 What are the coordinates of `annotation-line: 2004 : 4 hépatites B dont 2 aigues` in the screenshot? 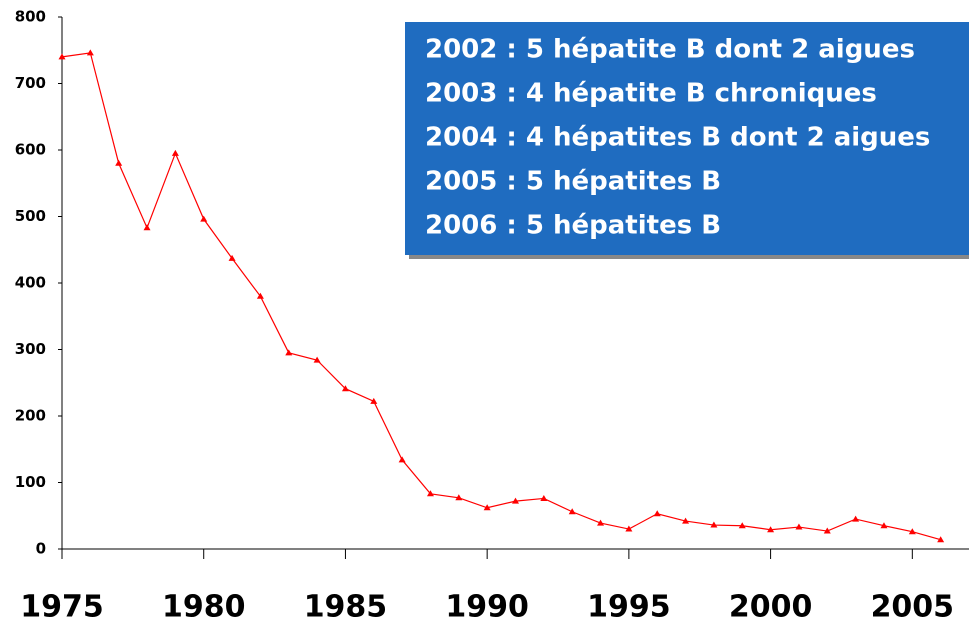 It's located at (677, 138).